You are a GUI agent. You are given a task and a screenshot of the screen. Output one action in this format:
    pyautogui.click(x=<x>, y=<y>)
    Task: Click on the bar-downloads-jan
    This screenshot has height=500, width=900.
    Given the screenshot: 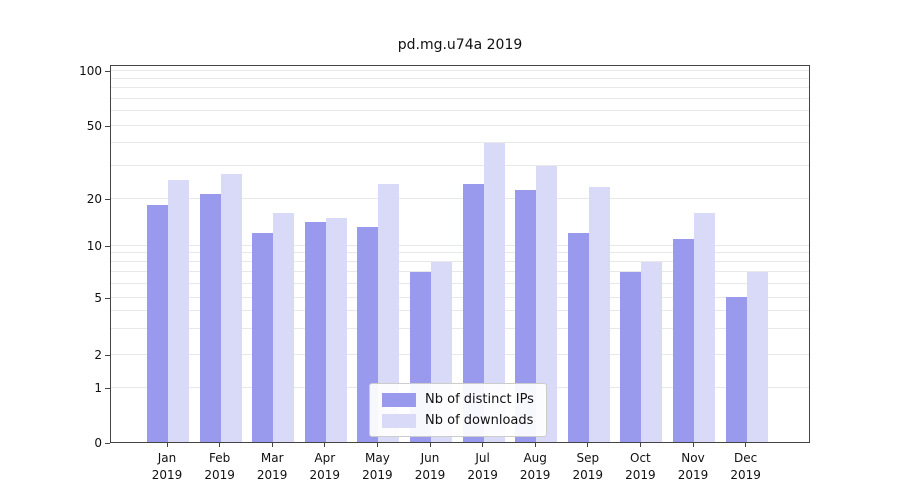 What is the action you would take?
    pyautogui.click(x=178, y=311)
    